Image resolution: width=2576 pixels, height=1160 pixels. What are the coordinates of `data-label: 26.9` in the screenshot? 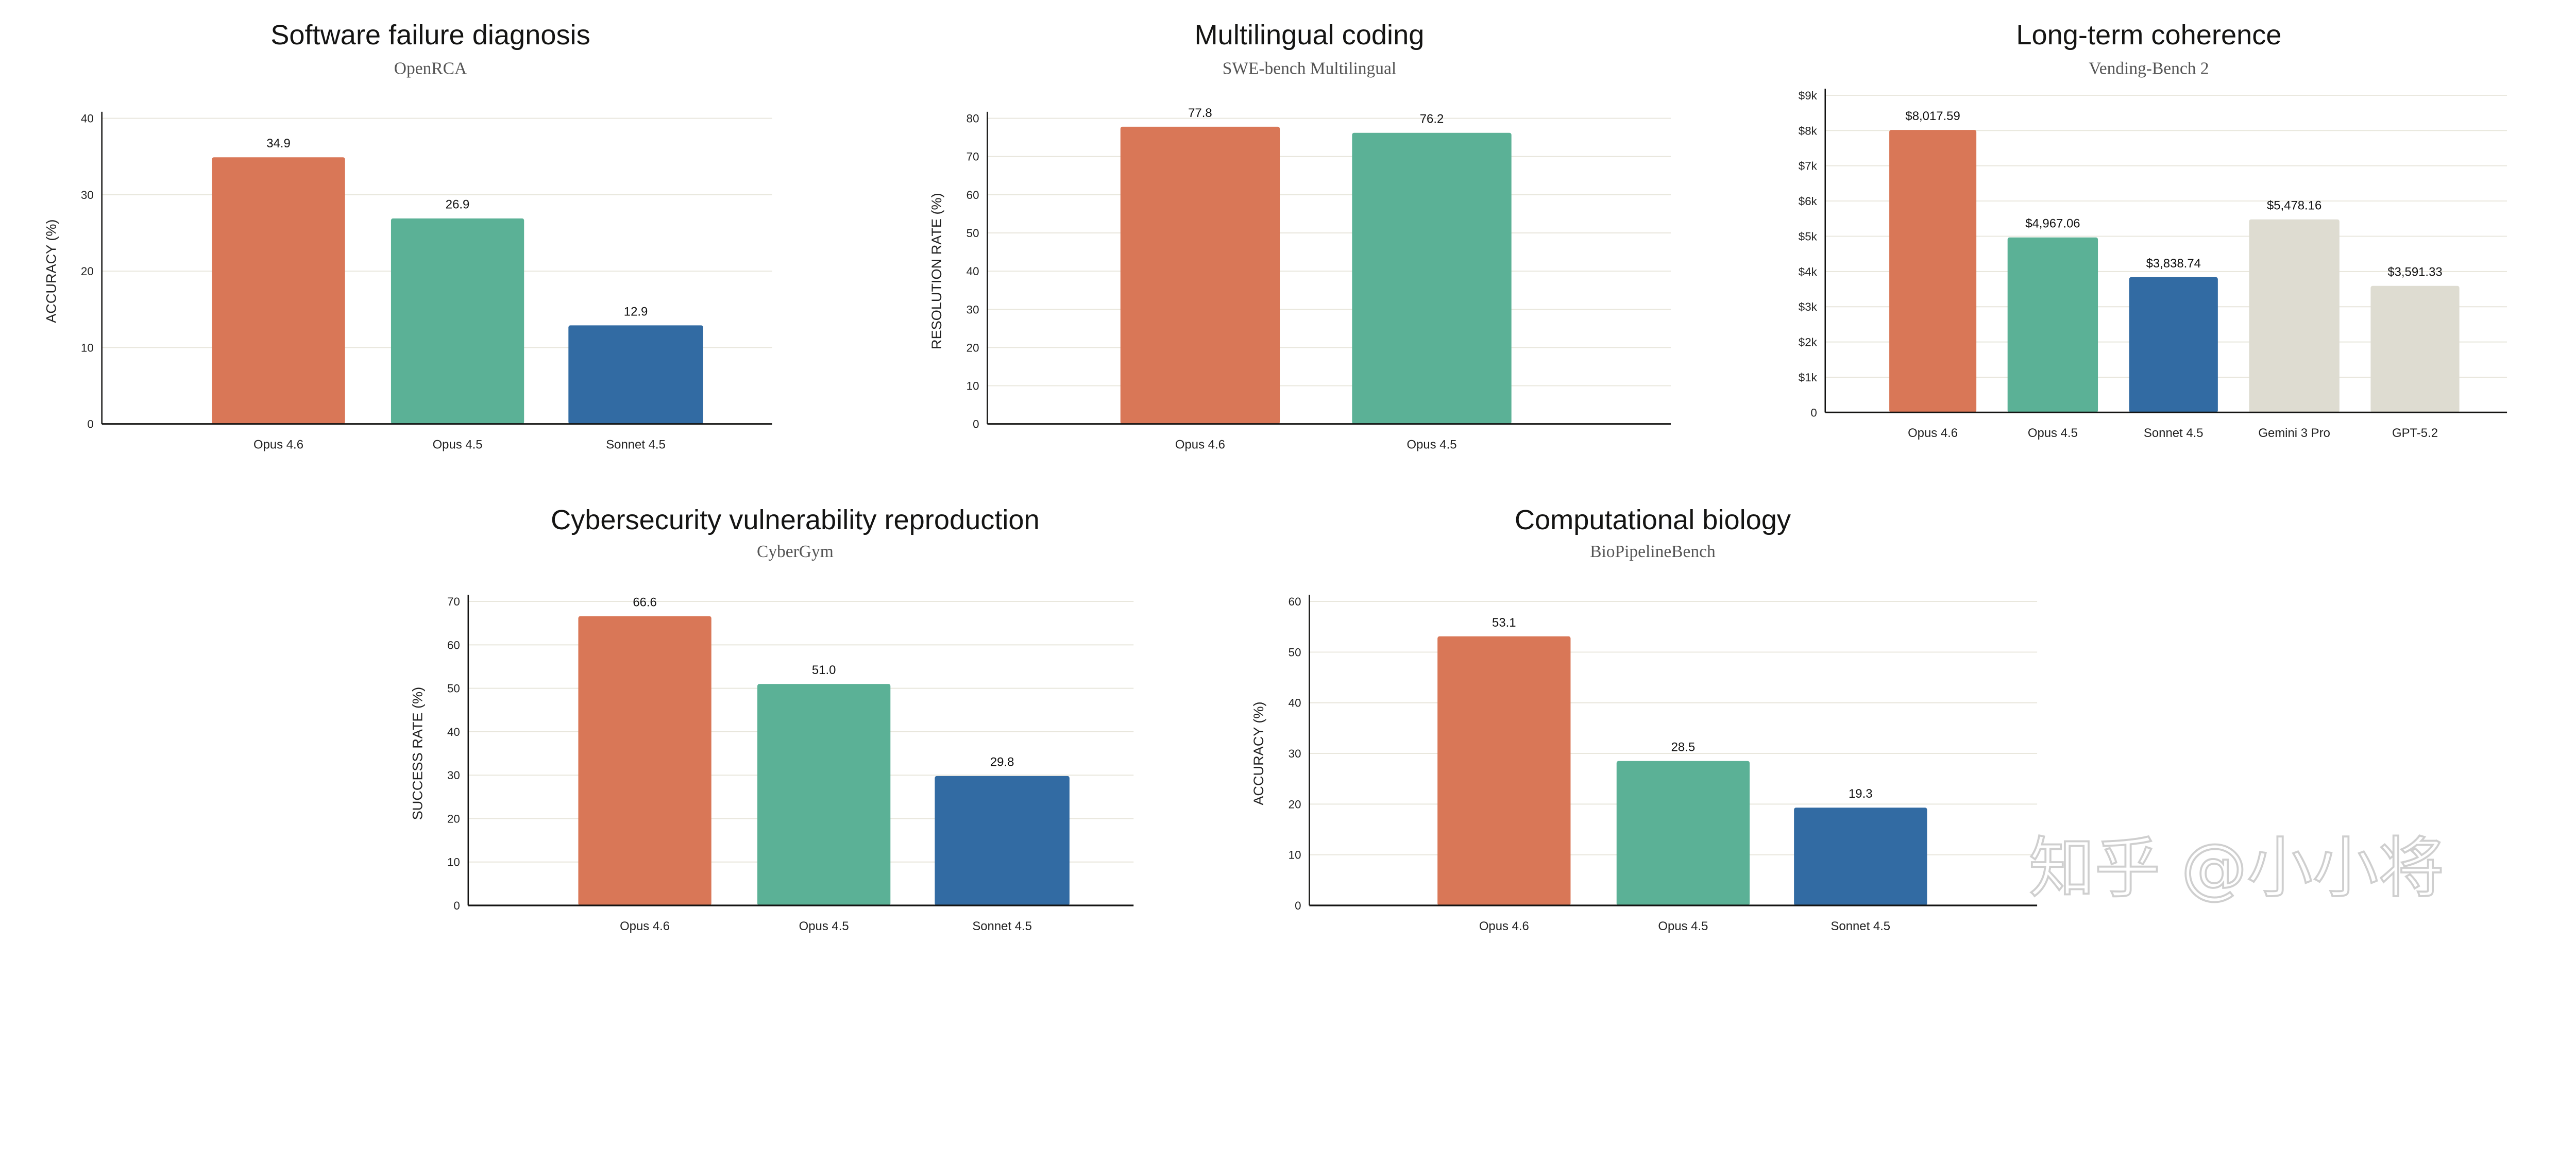 It's located at (458, 205).